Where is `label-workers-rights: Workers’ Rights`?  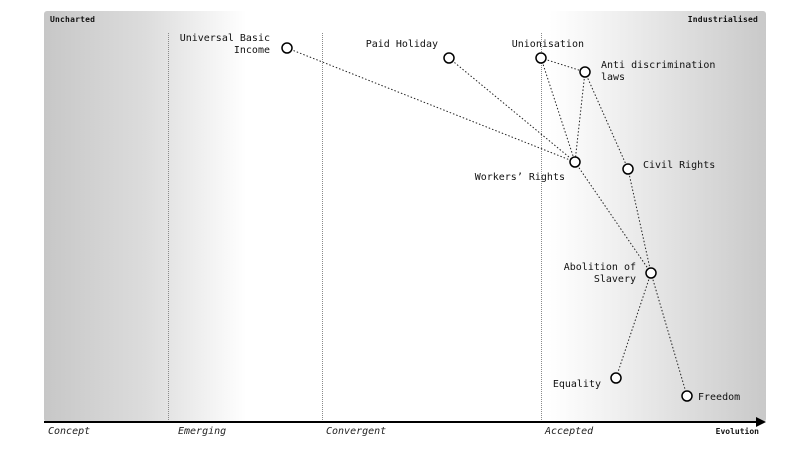 label-workers-rights: Workers’ Rights is located at coordinates (519, 177).